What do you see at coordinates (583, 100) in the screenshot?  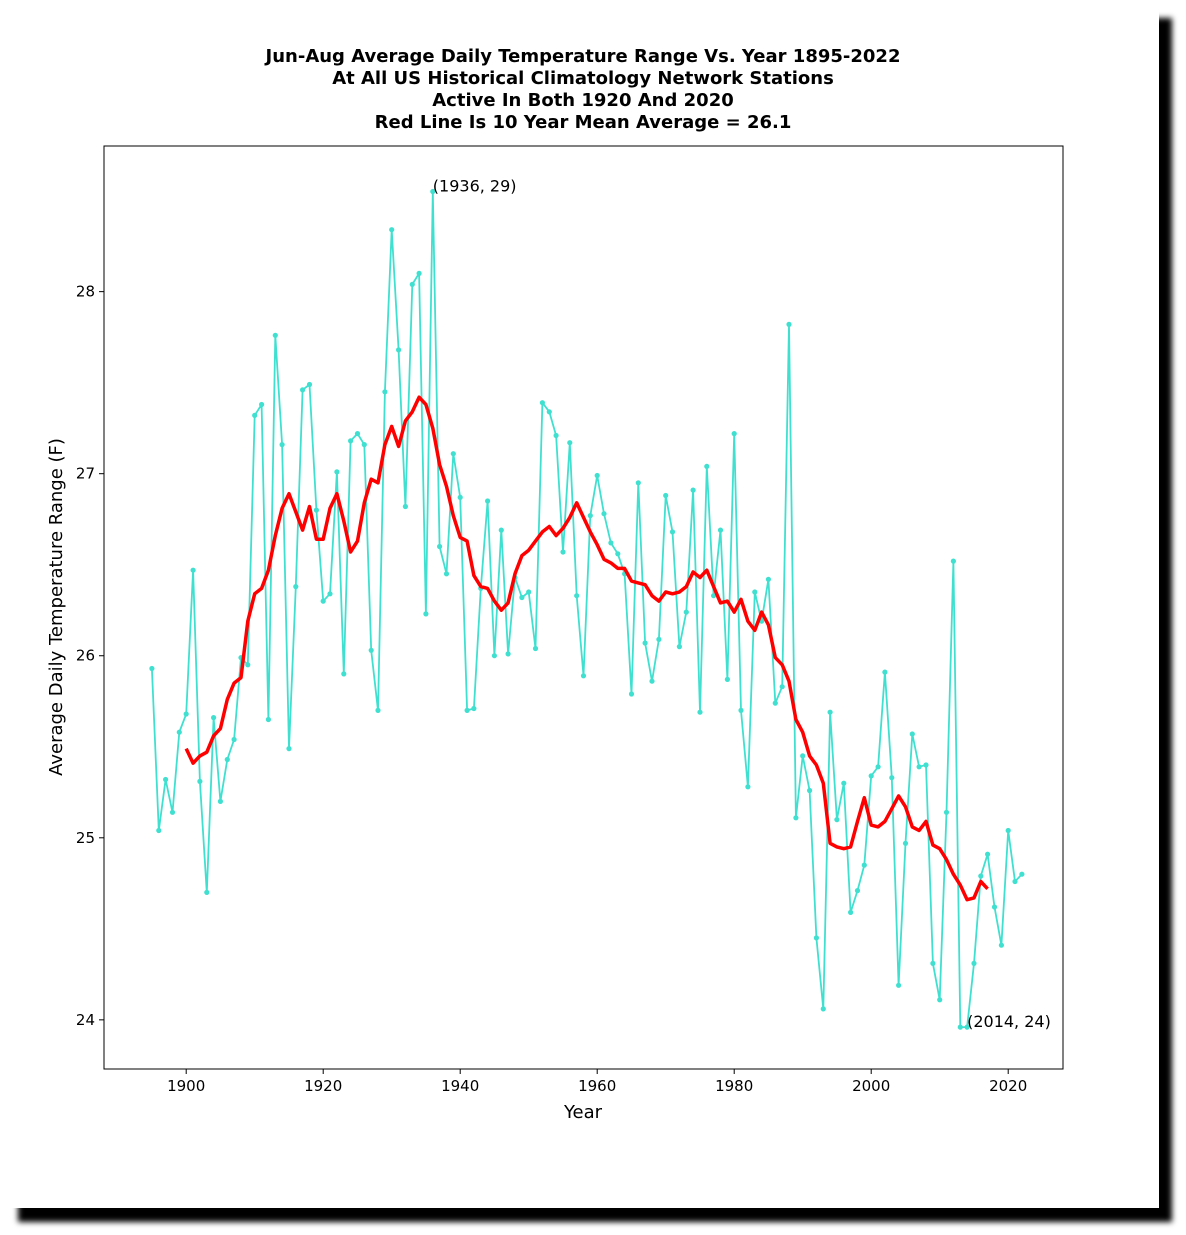 I see `title-line-3: Active In Both 1920 And 2020` at bounding box center [583, 100].